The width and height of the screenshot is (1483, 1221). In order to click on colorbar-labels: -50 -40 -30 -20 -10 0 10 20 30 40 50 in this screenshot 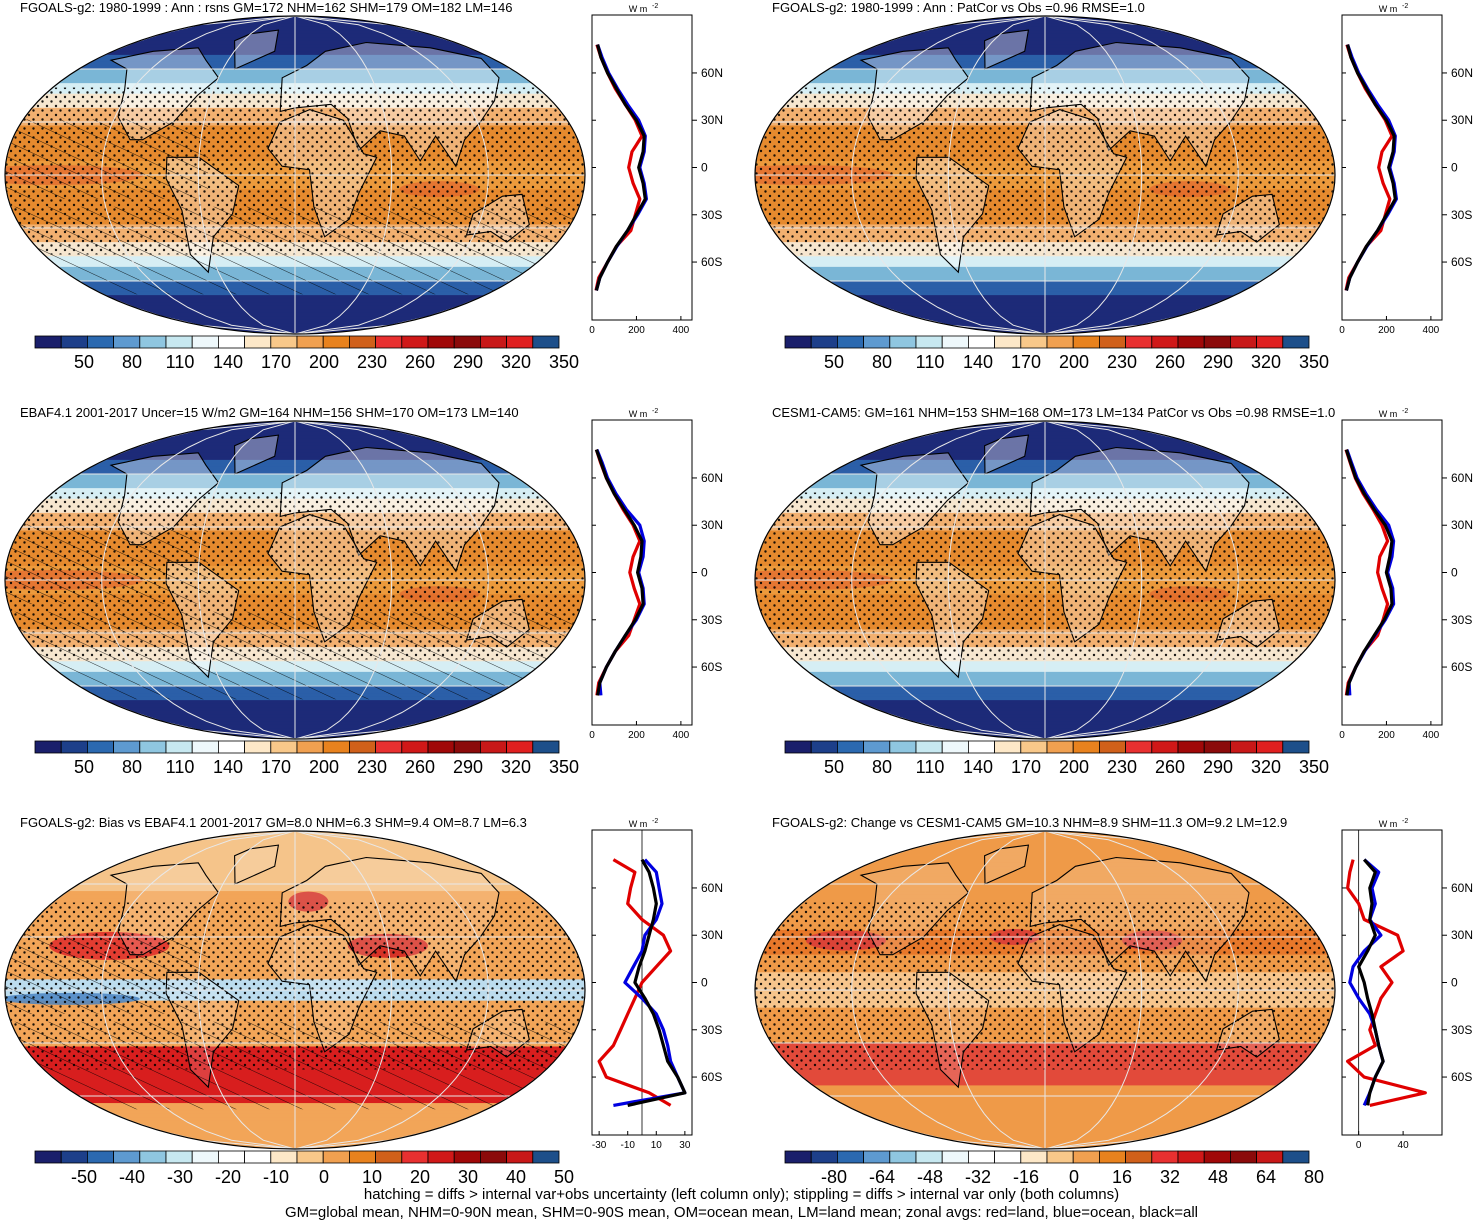, I will do `click(300, 1178)`.